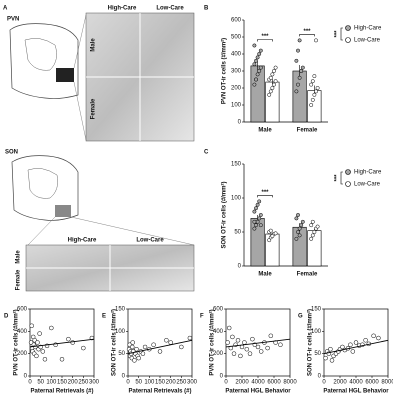  What do you see at coordinates (218, 332) in the screenshot?
I see `y-tick-label: 400` at bounding box center [218, 332].